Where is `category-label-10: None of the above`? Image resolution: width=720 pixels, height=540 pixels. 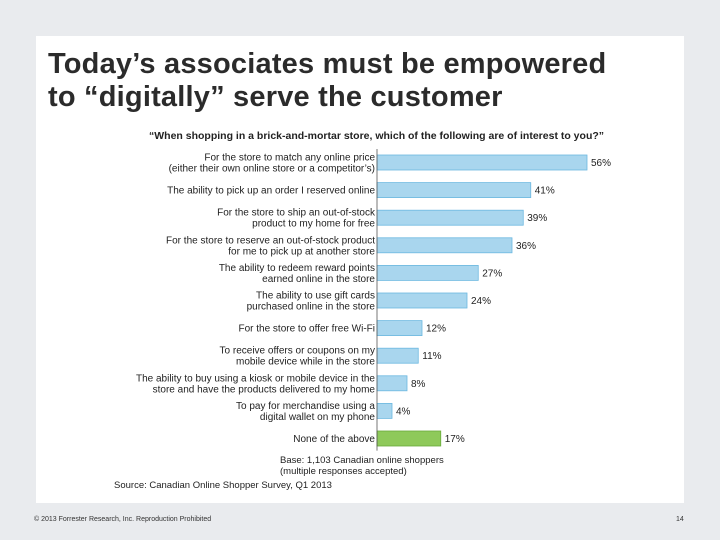
category-label-10: None of the above is located at coordinates (334, 439).